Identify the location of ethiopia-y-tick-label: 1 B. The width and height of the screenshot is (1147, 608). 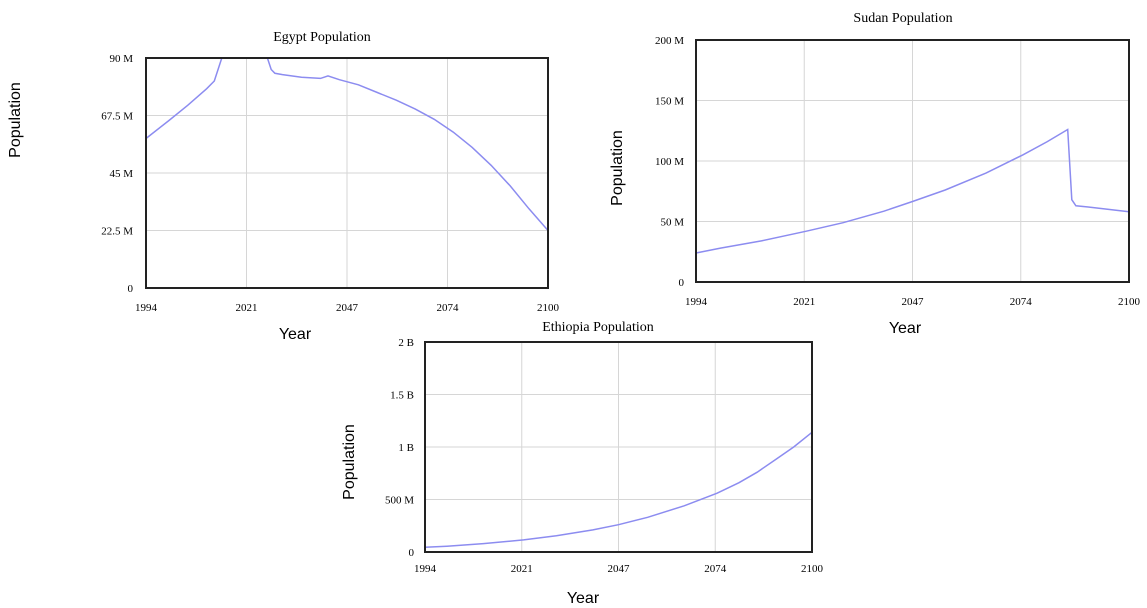
(406, 448).